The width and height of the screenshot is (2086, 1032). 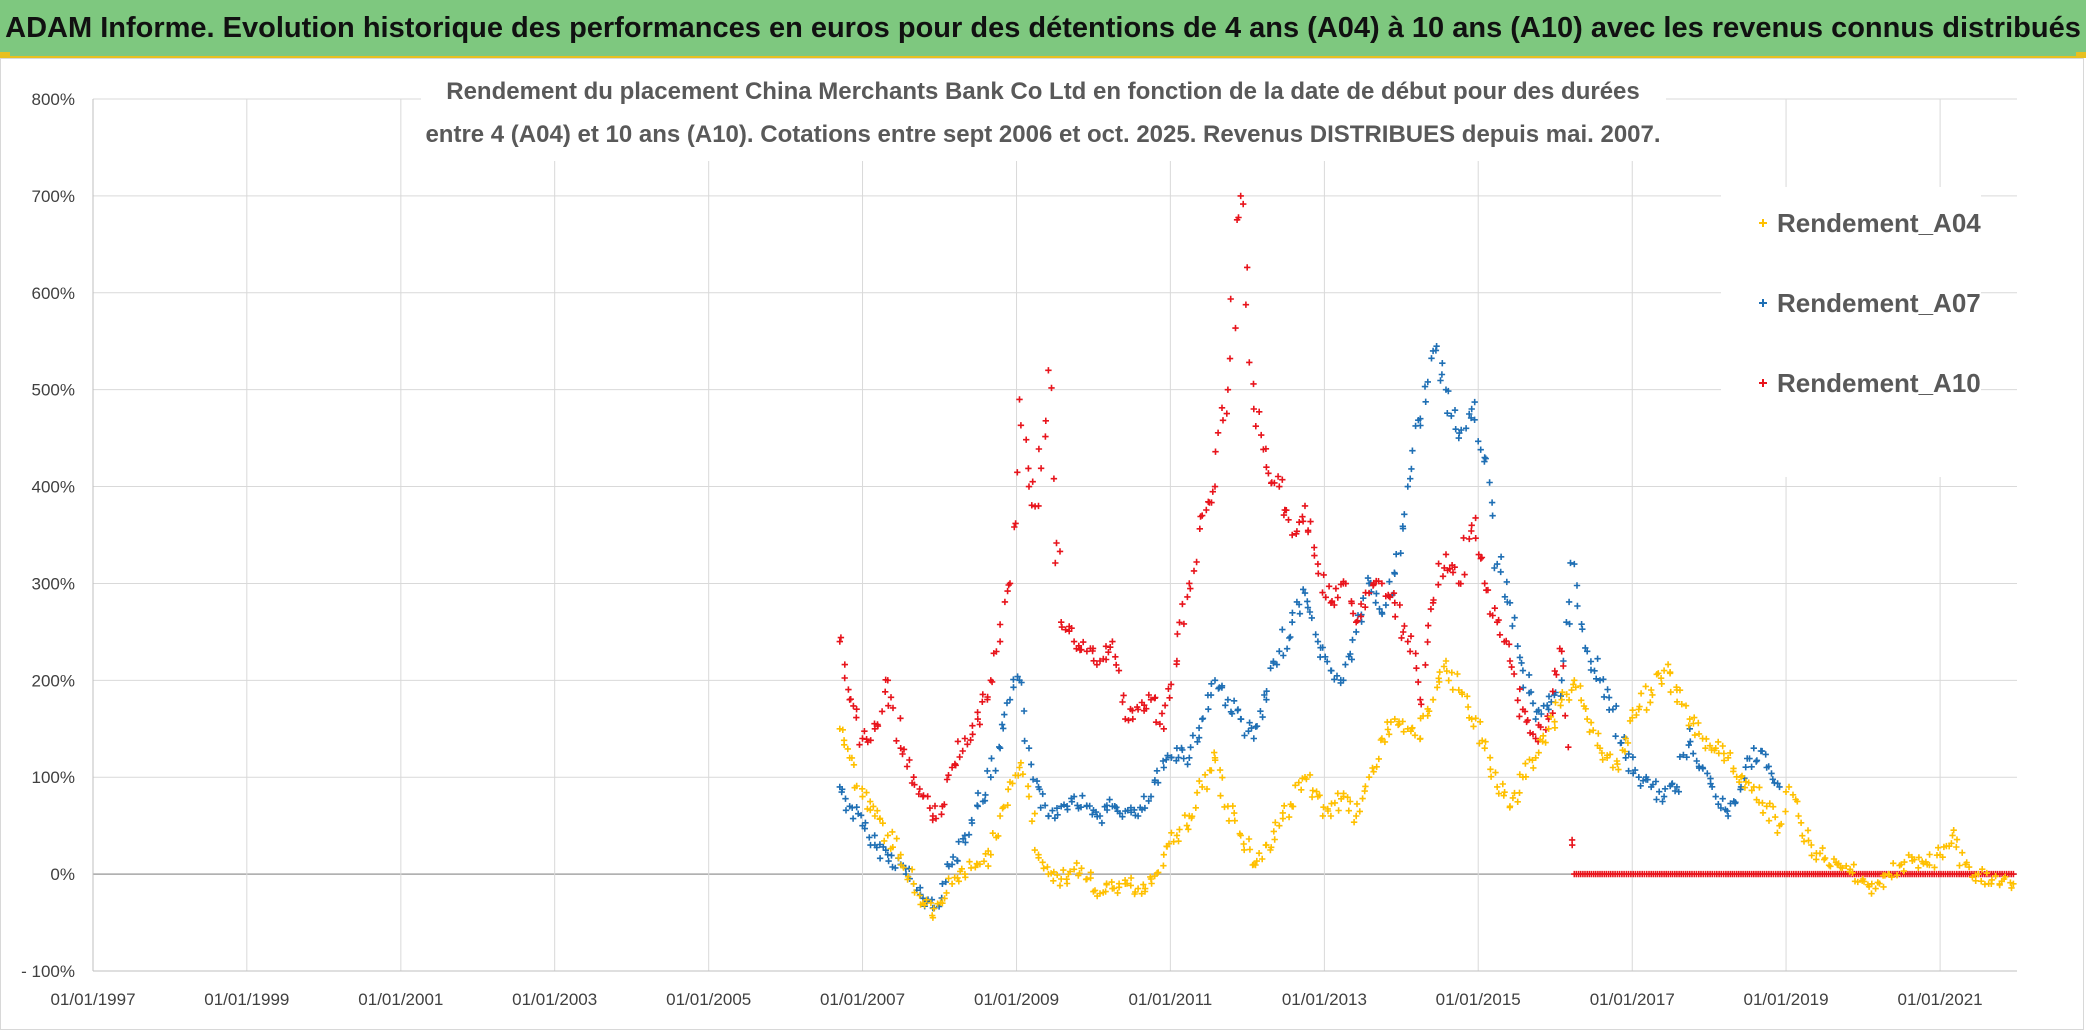 I want to click on y-tick-label: 800%, so click(x=53, y=99).